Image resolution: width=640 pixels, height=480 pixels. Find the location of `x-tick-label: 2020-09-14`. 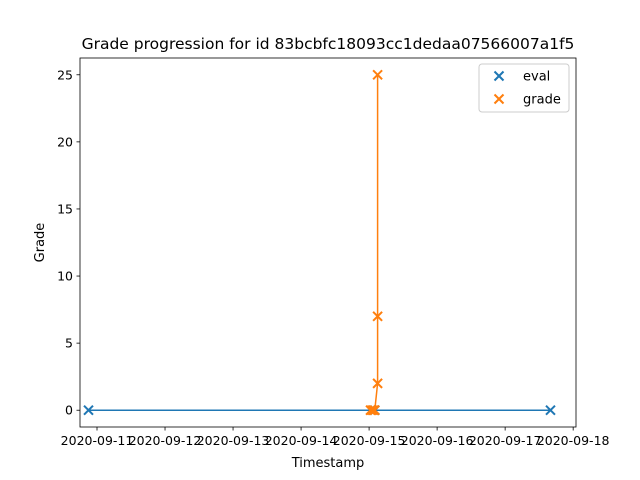

x-tick-label: 2020-09-14 is located at coordinates (301, 440).